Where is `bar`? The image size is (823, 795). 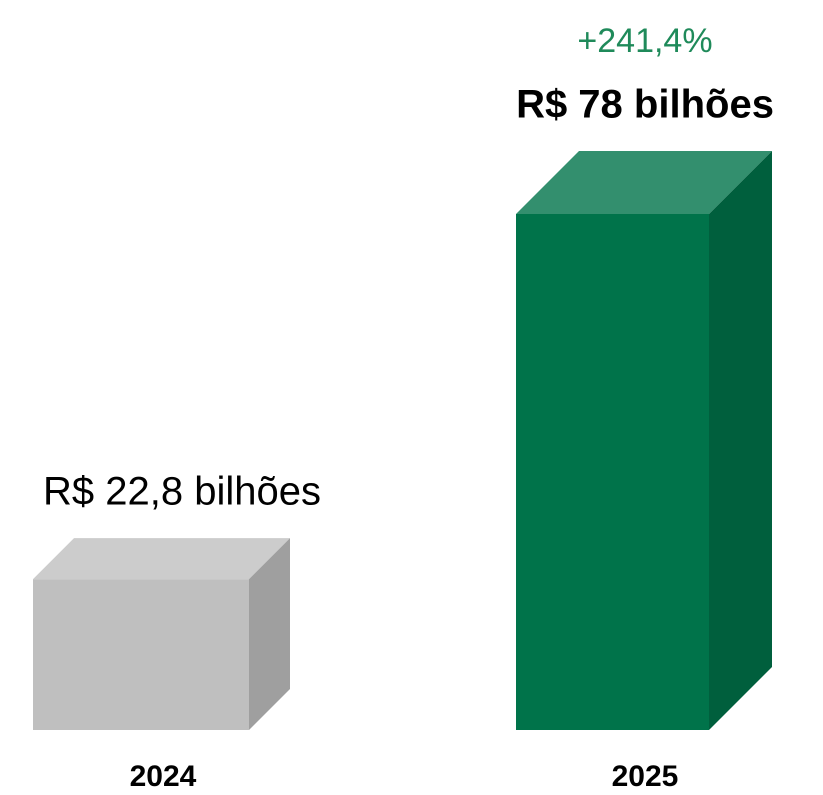 bar is located at coordinates (141, 654).